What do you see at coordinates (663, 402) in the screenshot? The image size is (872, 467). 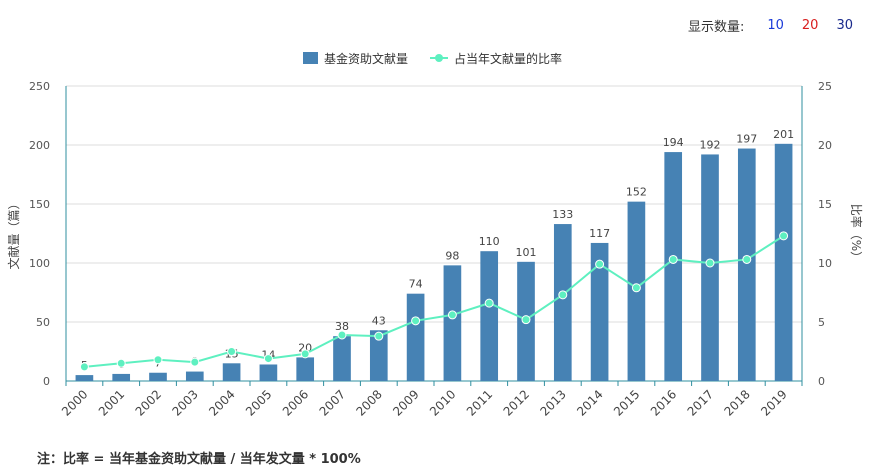 I see `x-tick-label: 2016` at bounding box center [663, 402].